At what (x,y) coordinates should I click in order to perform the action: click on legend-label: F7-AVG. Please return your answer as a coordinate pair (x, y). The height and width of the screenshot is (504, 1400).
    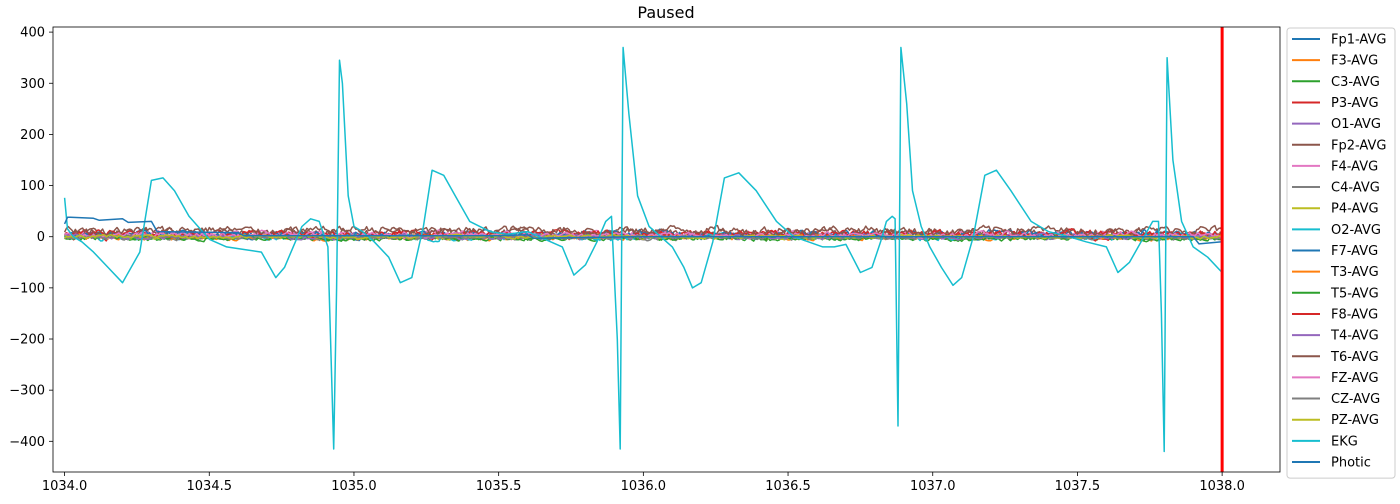
    Looking at the image, I should click on (1354, 251).